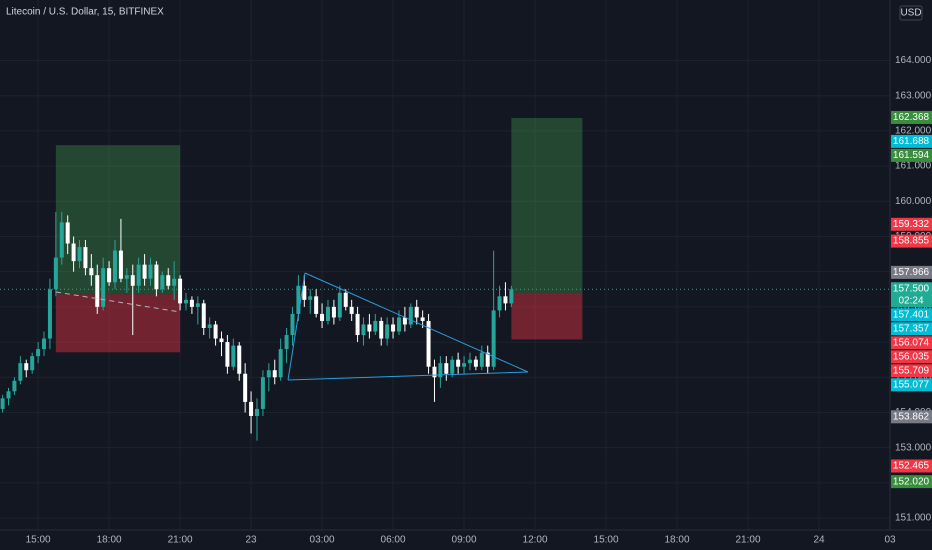  Describe the element at coordinates (535, 540) in the screenshot. I see `x-tick-label: 12:00` at that location.